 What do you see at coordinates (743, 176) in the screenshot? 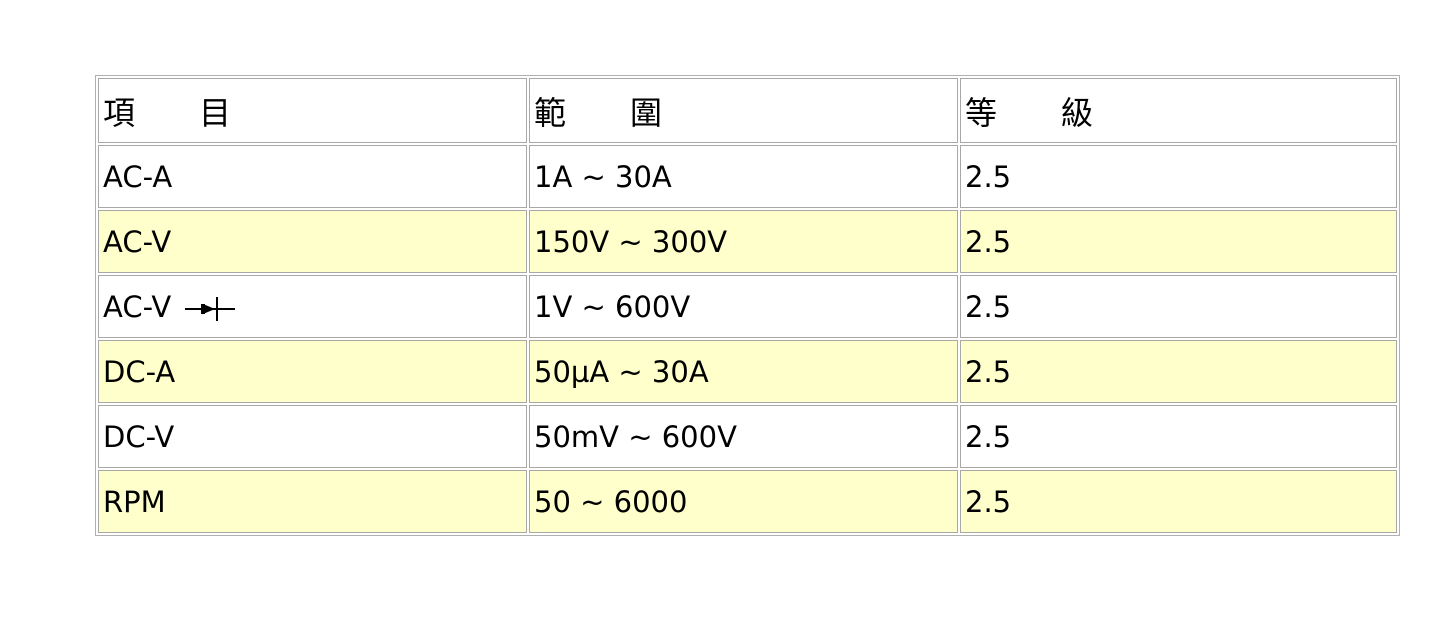
I see `table-cell: 1A ~ 30A` at bounding box center [743, 176].